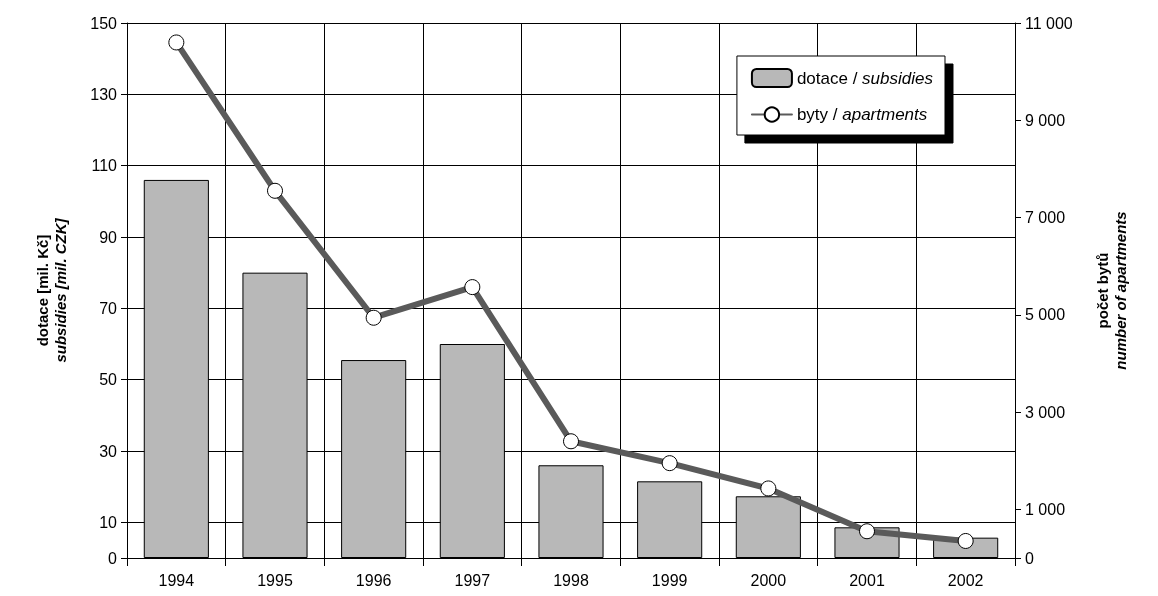  What do you see at coordinates (176, 580) in the screenshot?
I see `x-tick-label: 1994` at bounding box center [176, 580].